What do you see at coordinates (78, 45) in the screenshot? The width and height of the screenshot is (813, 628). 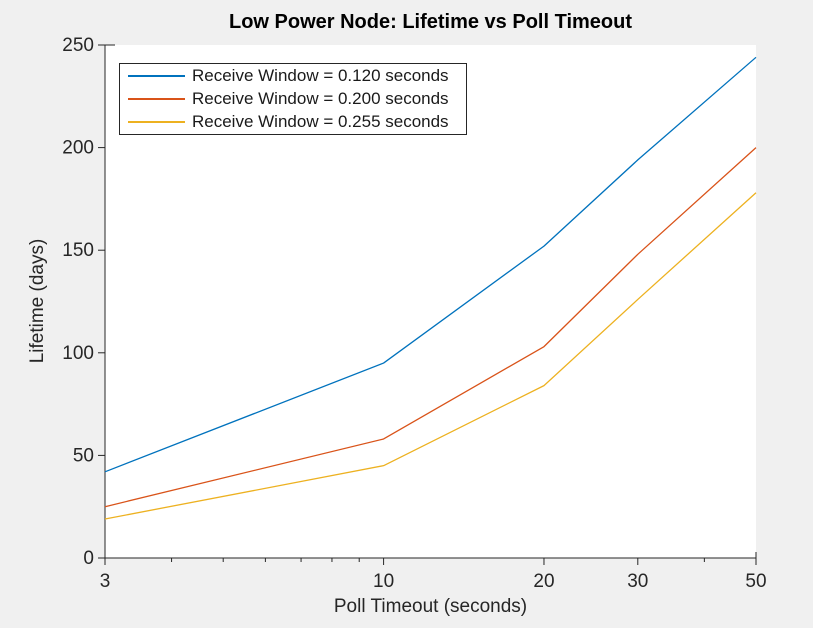 I see `y-tick-label: 250` at bounding box center [78, 45].